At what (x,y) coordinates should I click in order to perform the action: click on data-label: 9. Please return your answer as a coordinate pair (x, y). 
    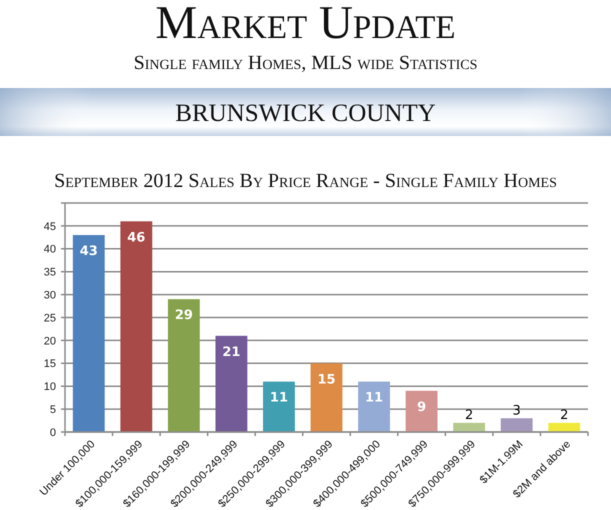
    Looking at the image, I should click on (421, 407).